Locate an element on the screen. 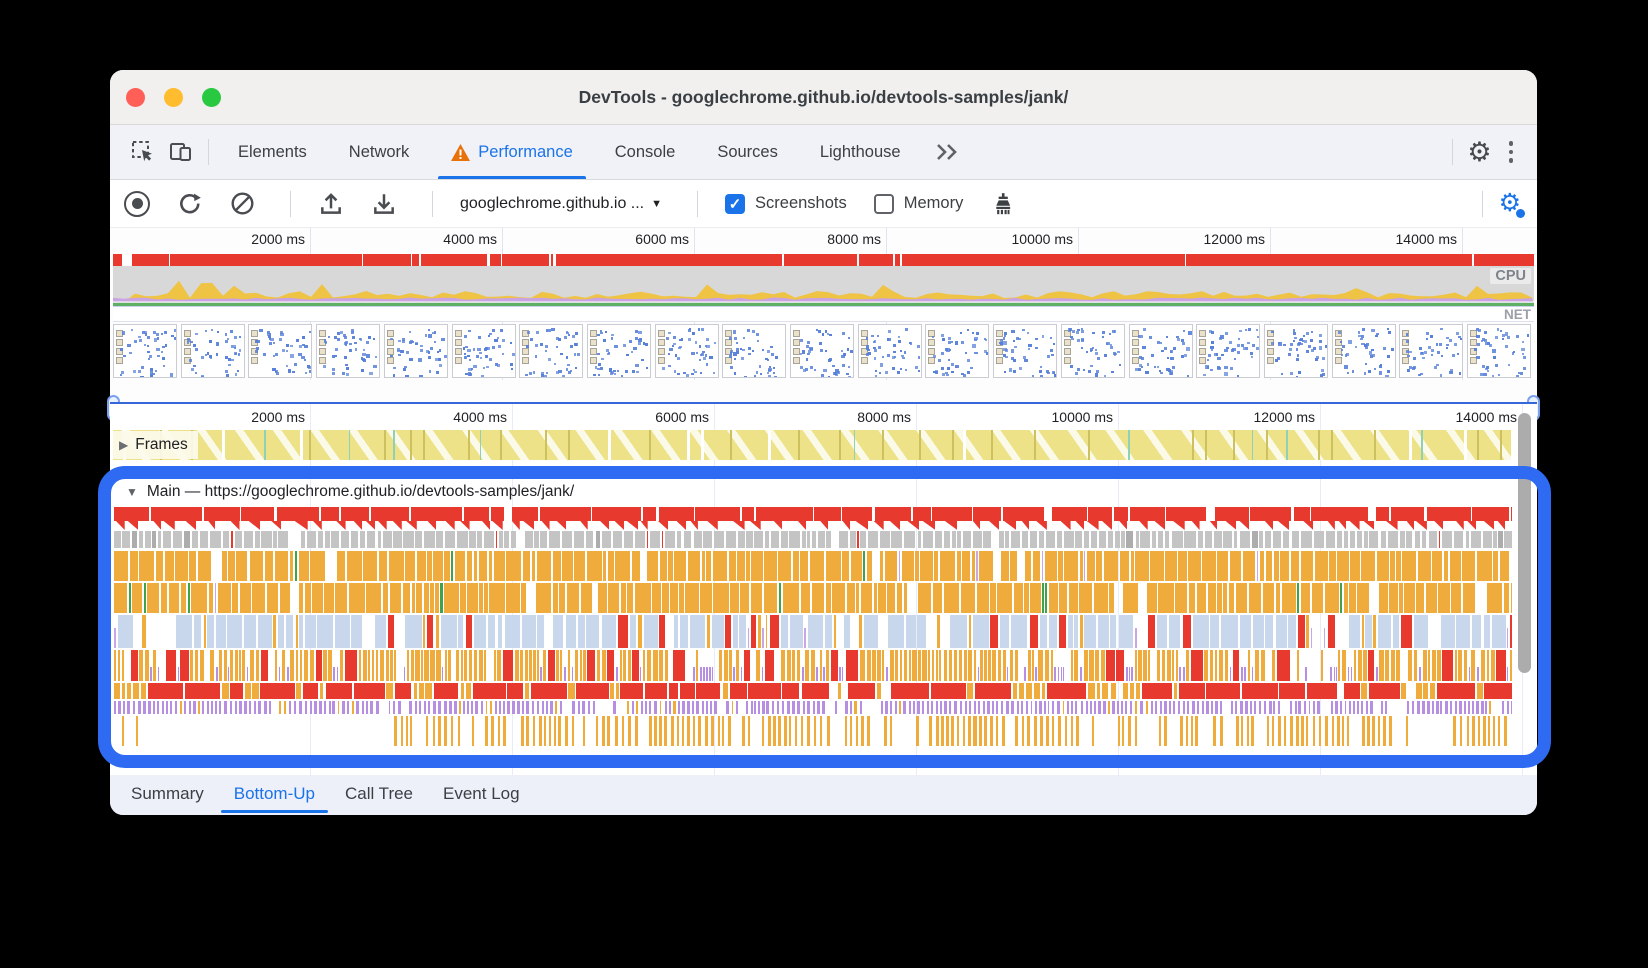 The image size is (1648, 968). tab-call-tree: Call Tree is located at coordinates (379, 795).